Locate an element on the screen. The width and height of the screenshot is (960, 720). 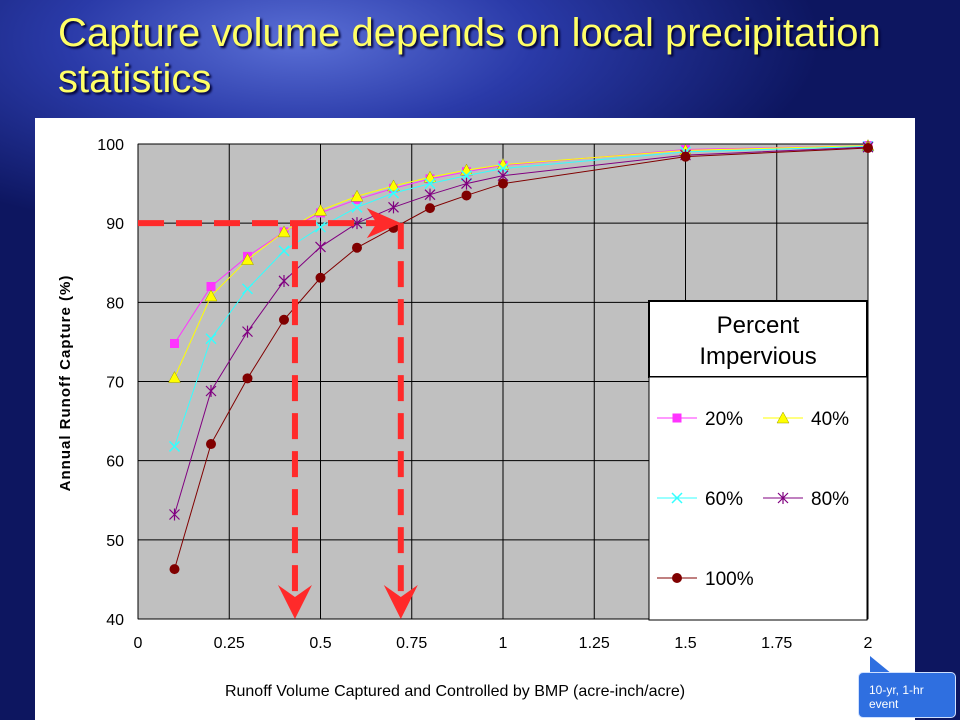
x-tick-label: 2 is located at coordinates (868, 643).